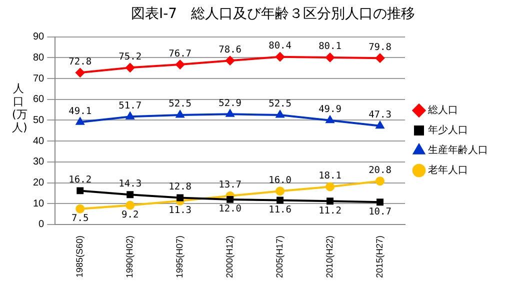 The width and height of the screenshot is (526, 285). Describe the element at coordinates (39, 58) in the screenshot. I see `y-tick-label: 80` at that location.